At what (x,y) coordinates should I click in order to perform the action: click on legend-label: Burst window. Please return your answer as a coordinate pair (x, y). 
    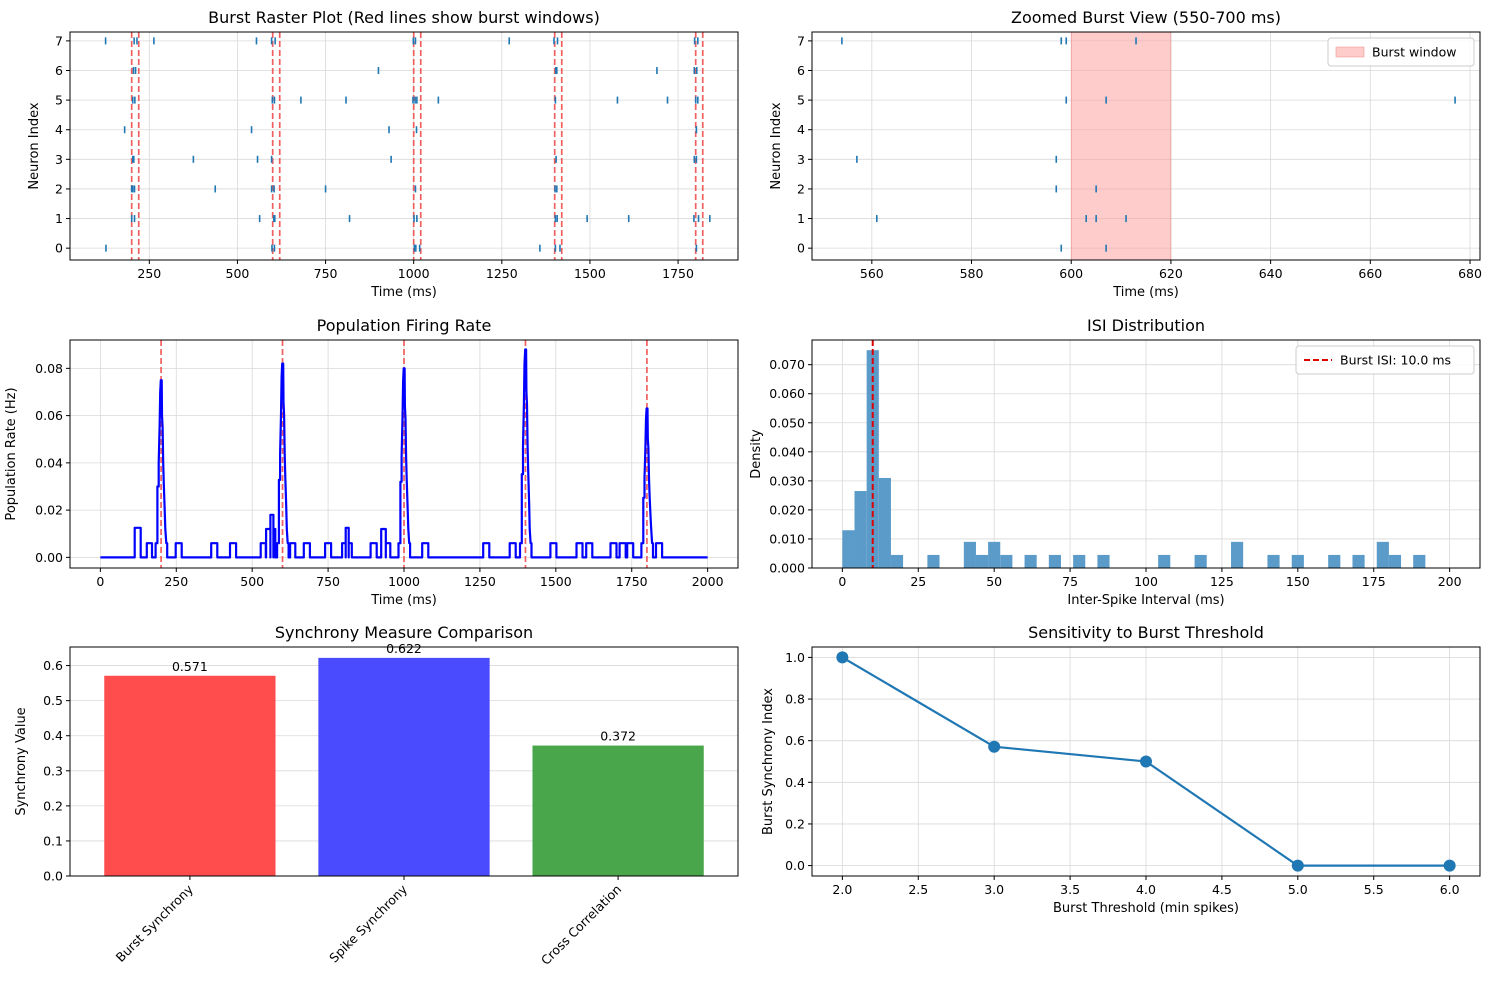
    Looking at the image, I should click on (1414, 52).